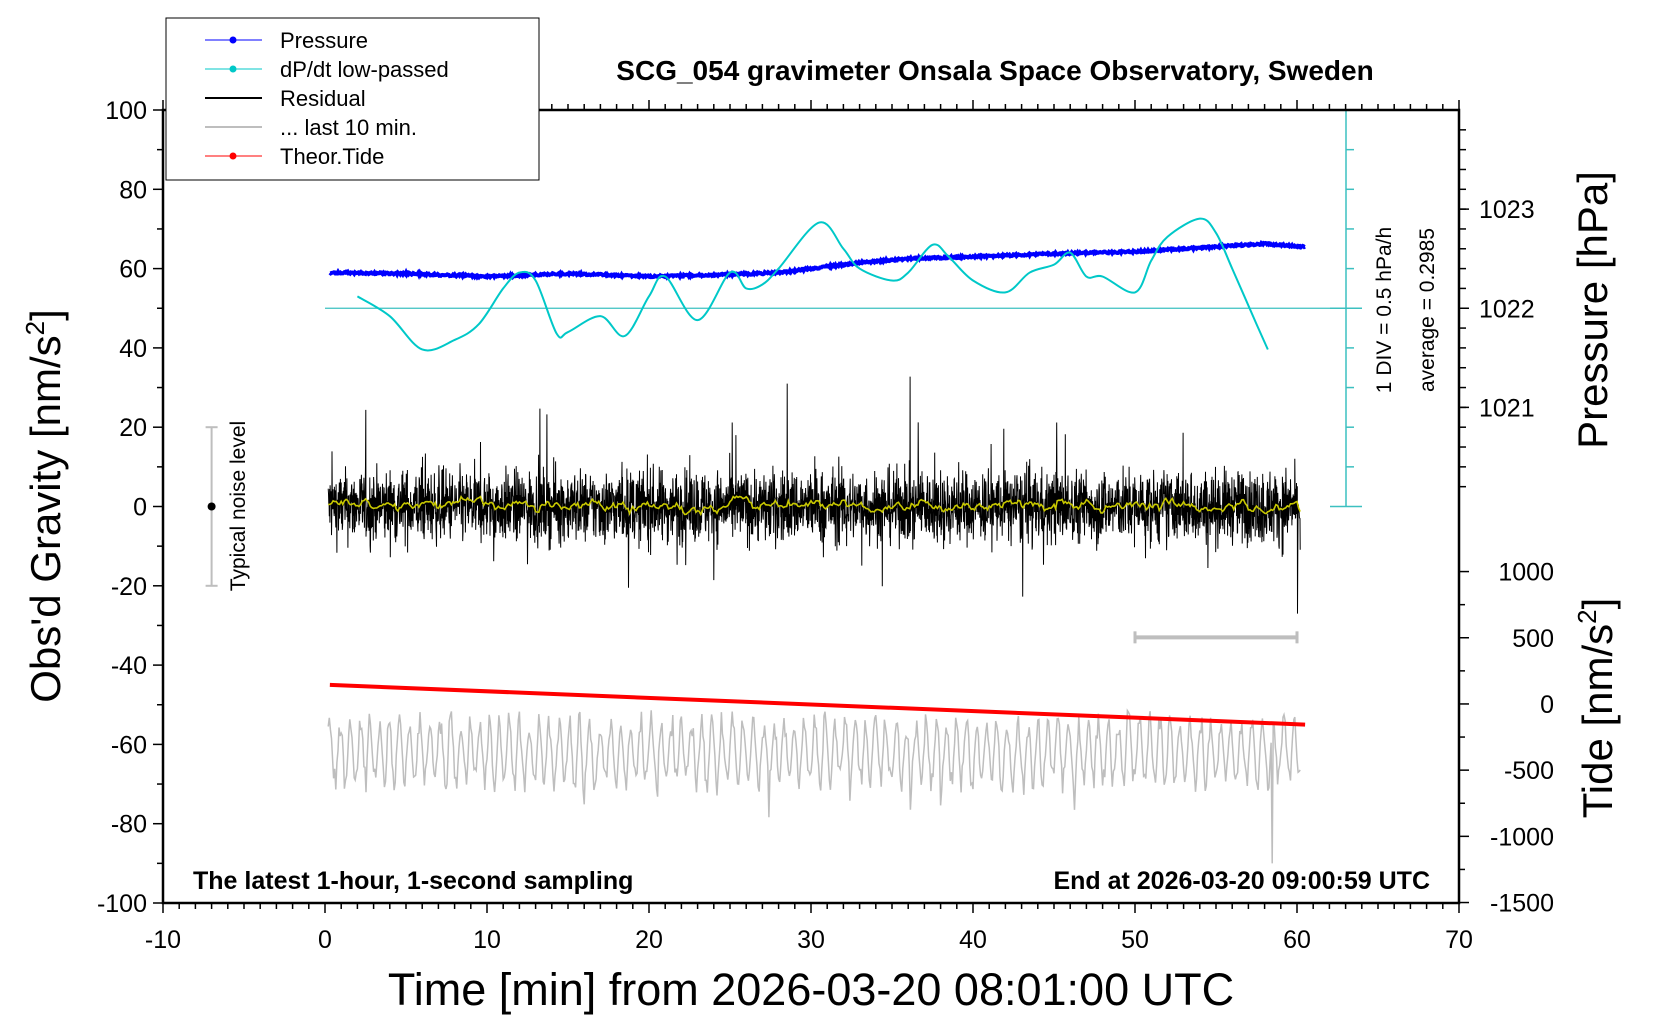 This screenshot has width=1660, height=1020. Describe the element at coordinates (133, 349) in the screenshot. I see `y-tick-label: 40` at that location.